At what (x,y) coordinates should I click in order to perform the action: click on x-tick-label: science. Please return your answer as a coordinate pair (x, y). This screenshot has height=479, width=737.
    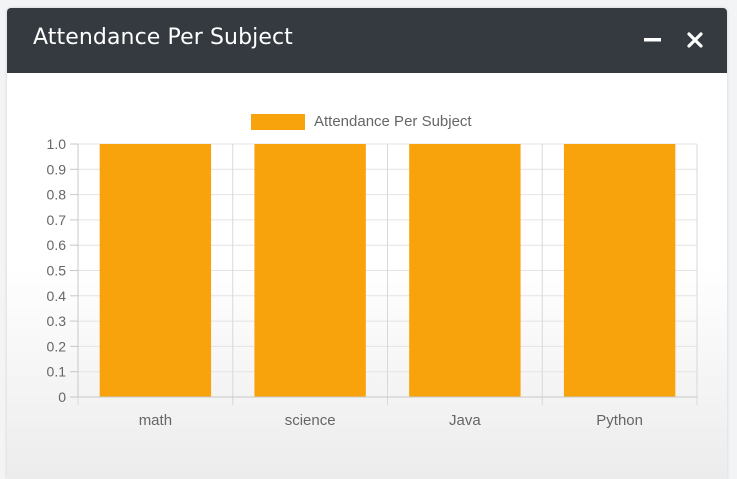
    Looking at the image, I should click on (310, 420).